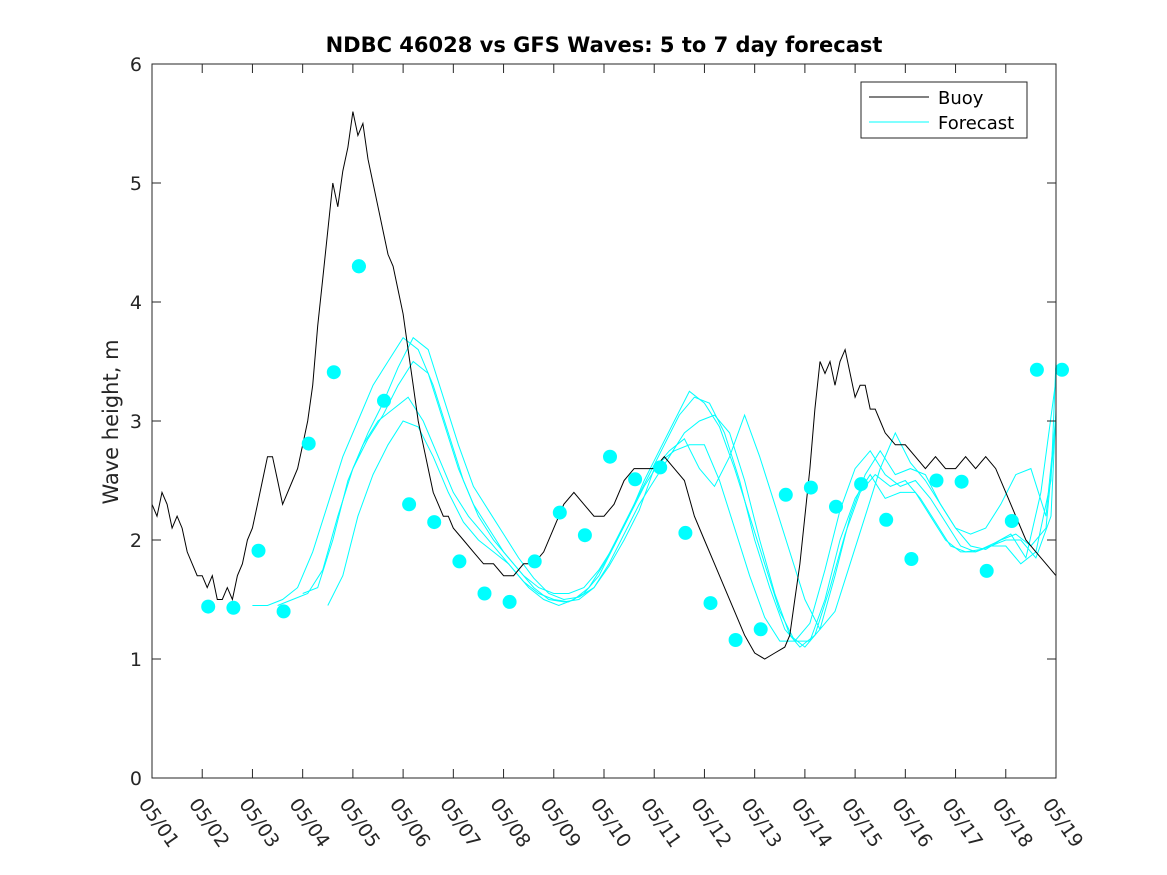 This screenshot has width=1167, height=875. Describe the element at coordinates (136, 184) in the screenshot. I see `y-tick-label: 5` at that location.